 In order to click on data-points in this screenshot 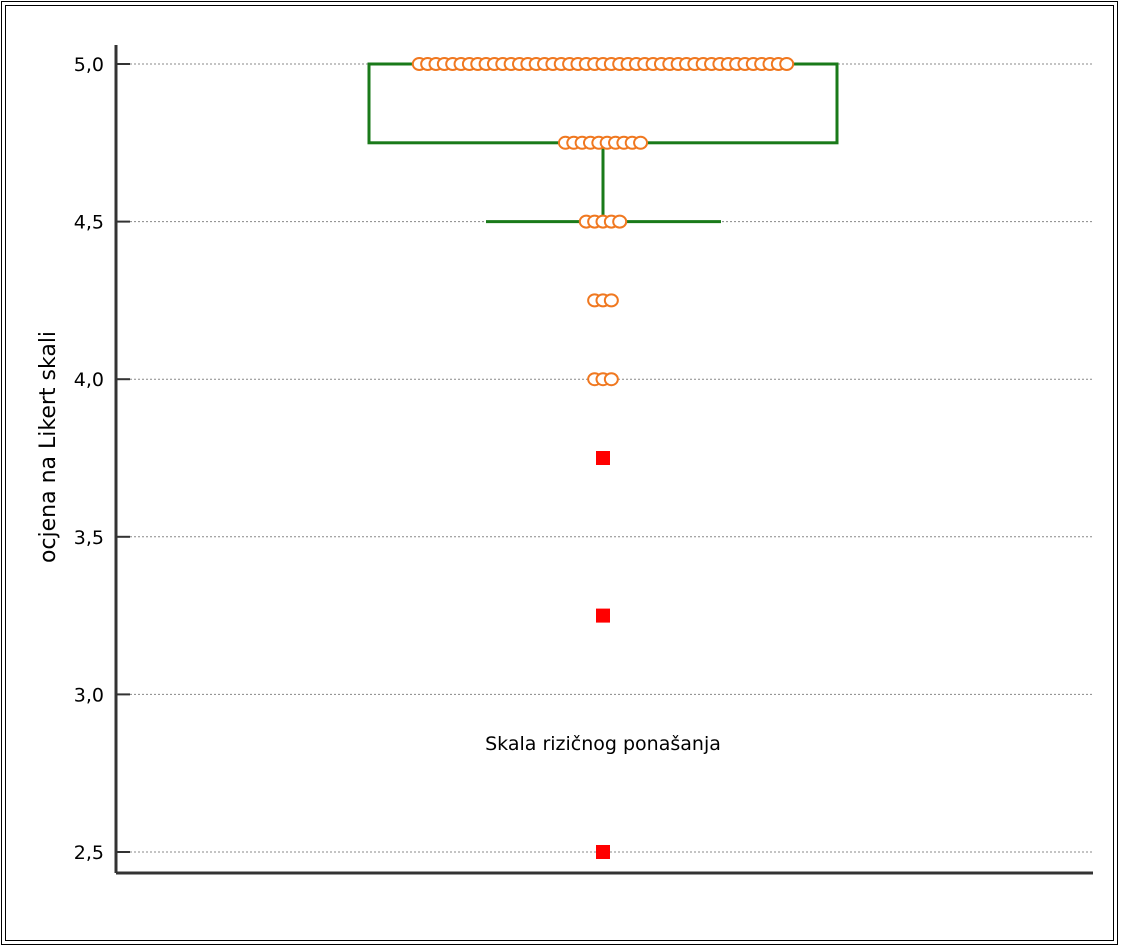, I will do `click(603, 222)`.